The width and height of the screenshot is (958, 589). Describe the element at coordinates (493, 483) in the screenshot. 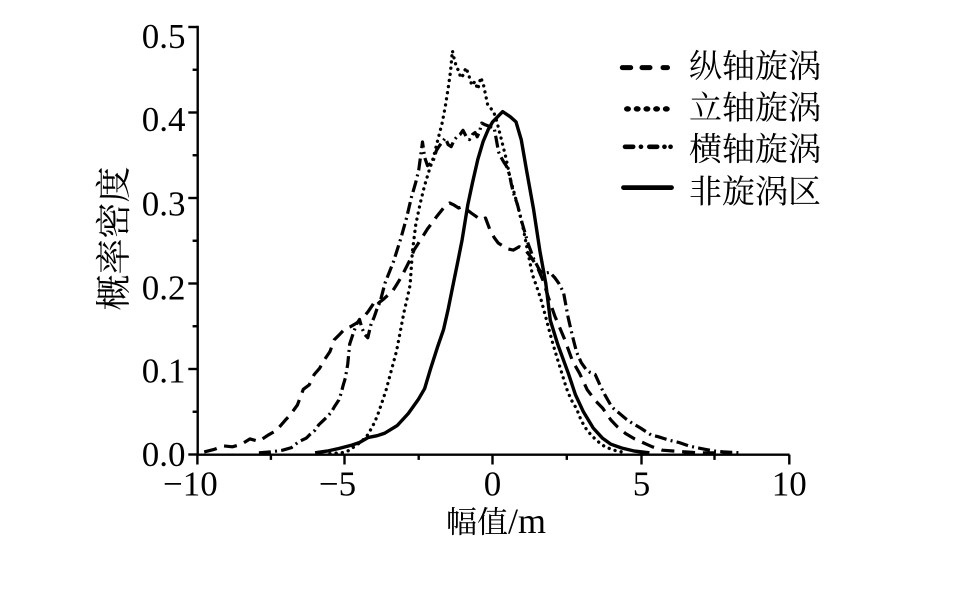

I see `svg-text: 0` at that location.